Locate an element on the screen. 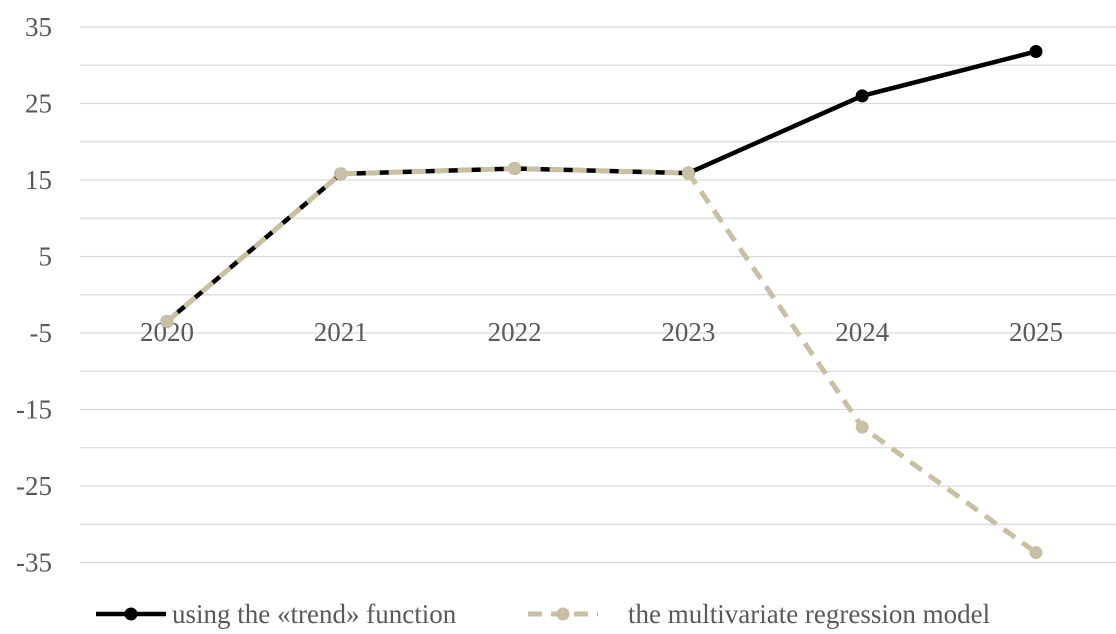  y-tick-label: -25 is located at coordinates (34, 486).